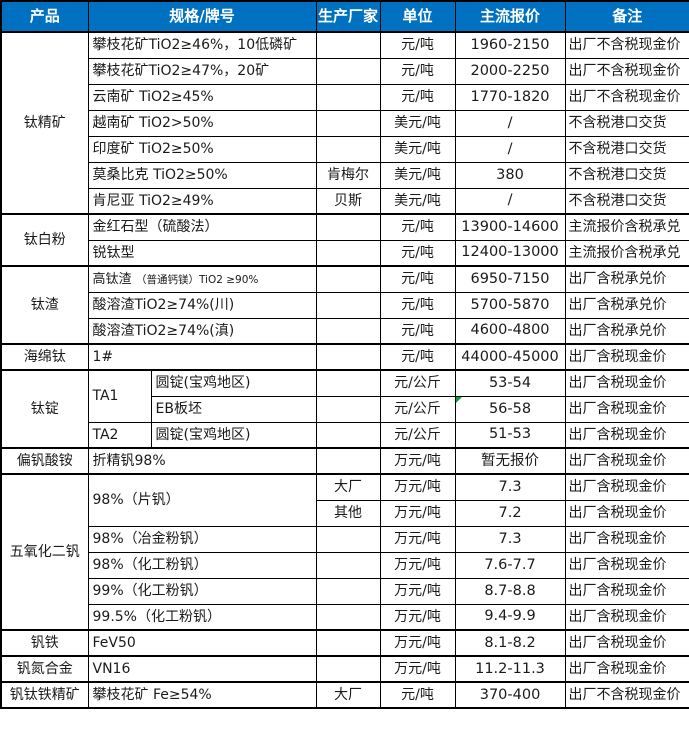 This screenshot has width=689, height=739. What do you see at coordinates (510, 123) in the screenshot?
I see `price-cell: /` at bounding box center [510, 123].